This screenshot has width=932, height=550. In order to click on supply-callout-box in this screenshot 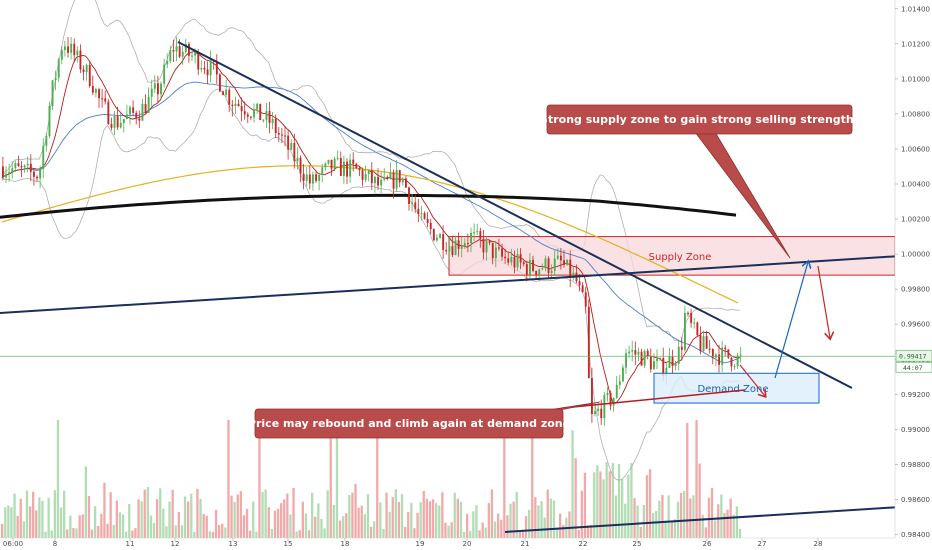, I will do `click(699, 119)`.